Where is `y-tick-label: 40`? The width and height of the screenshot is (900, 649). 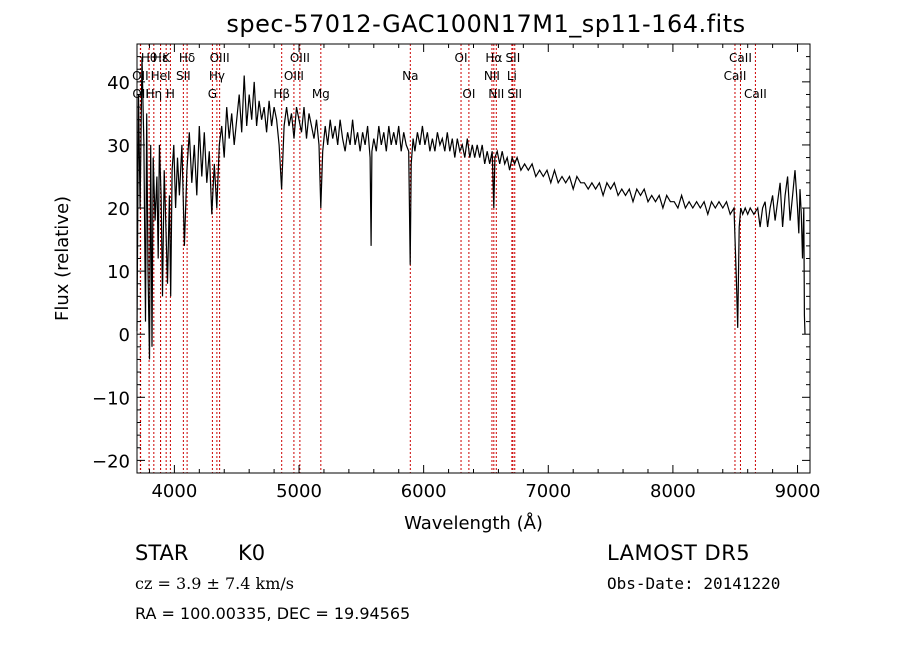 y-tick-label: 40 is located at coordinates (118, 83).